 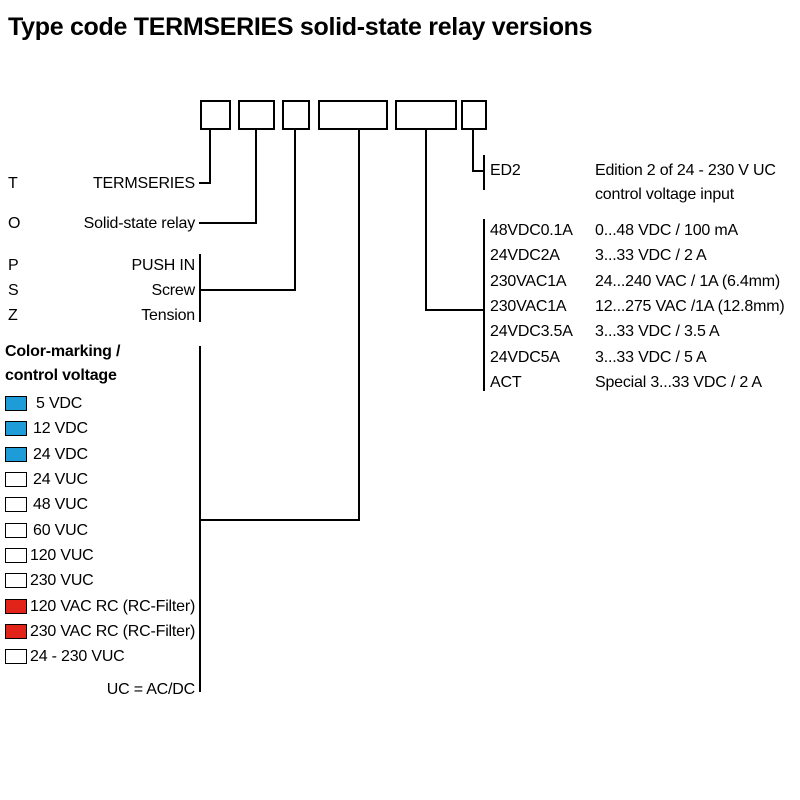 What do you see at coordinates (14, 223) in the screenshot?
I see `code-letter-O: O` at bounding box center [14, 223].